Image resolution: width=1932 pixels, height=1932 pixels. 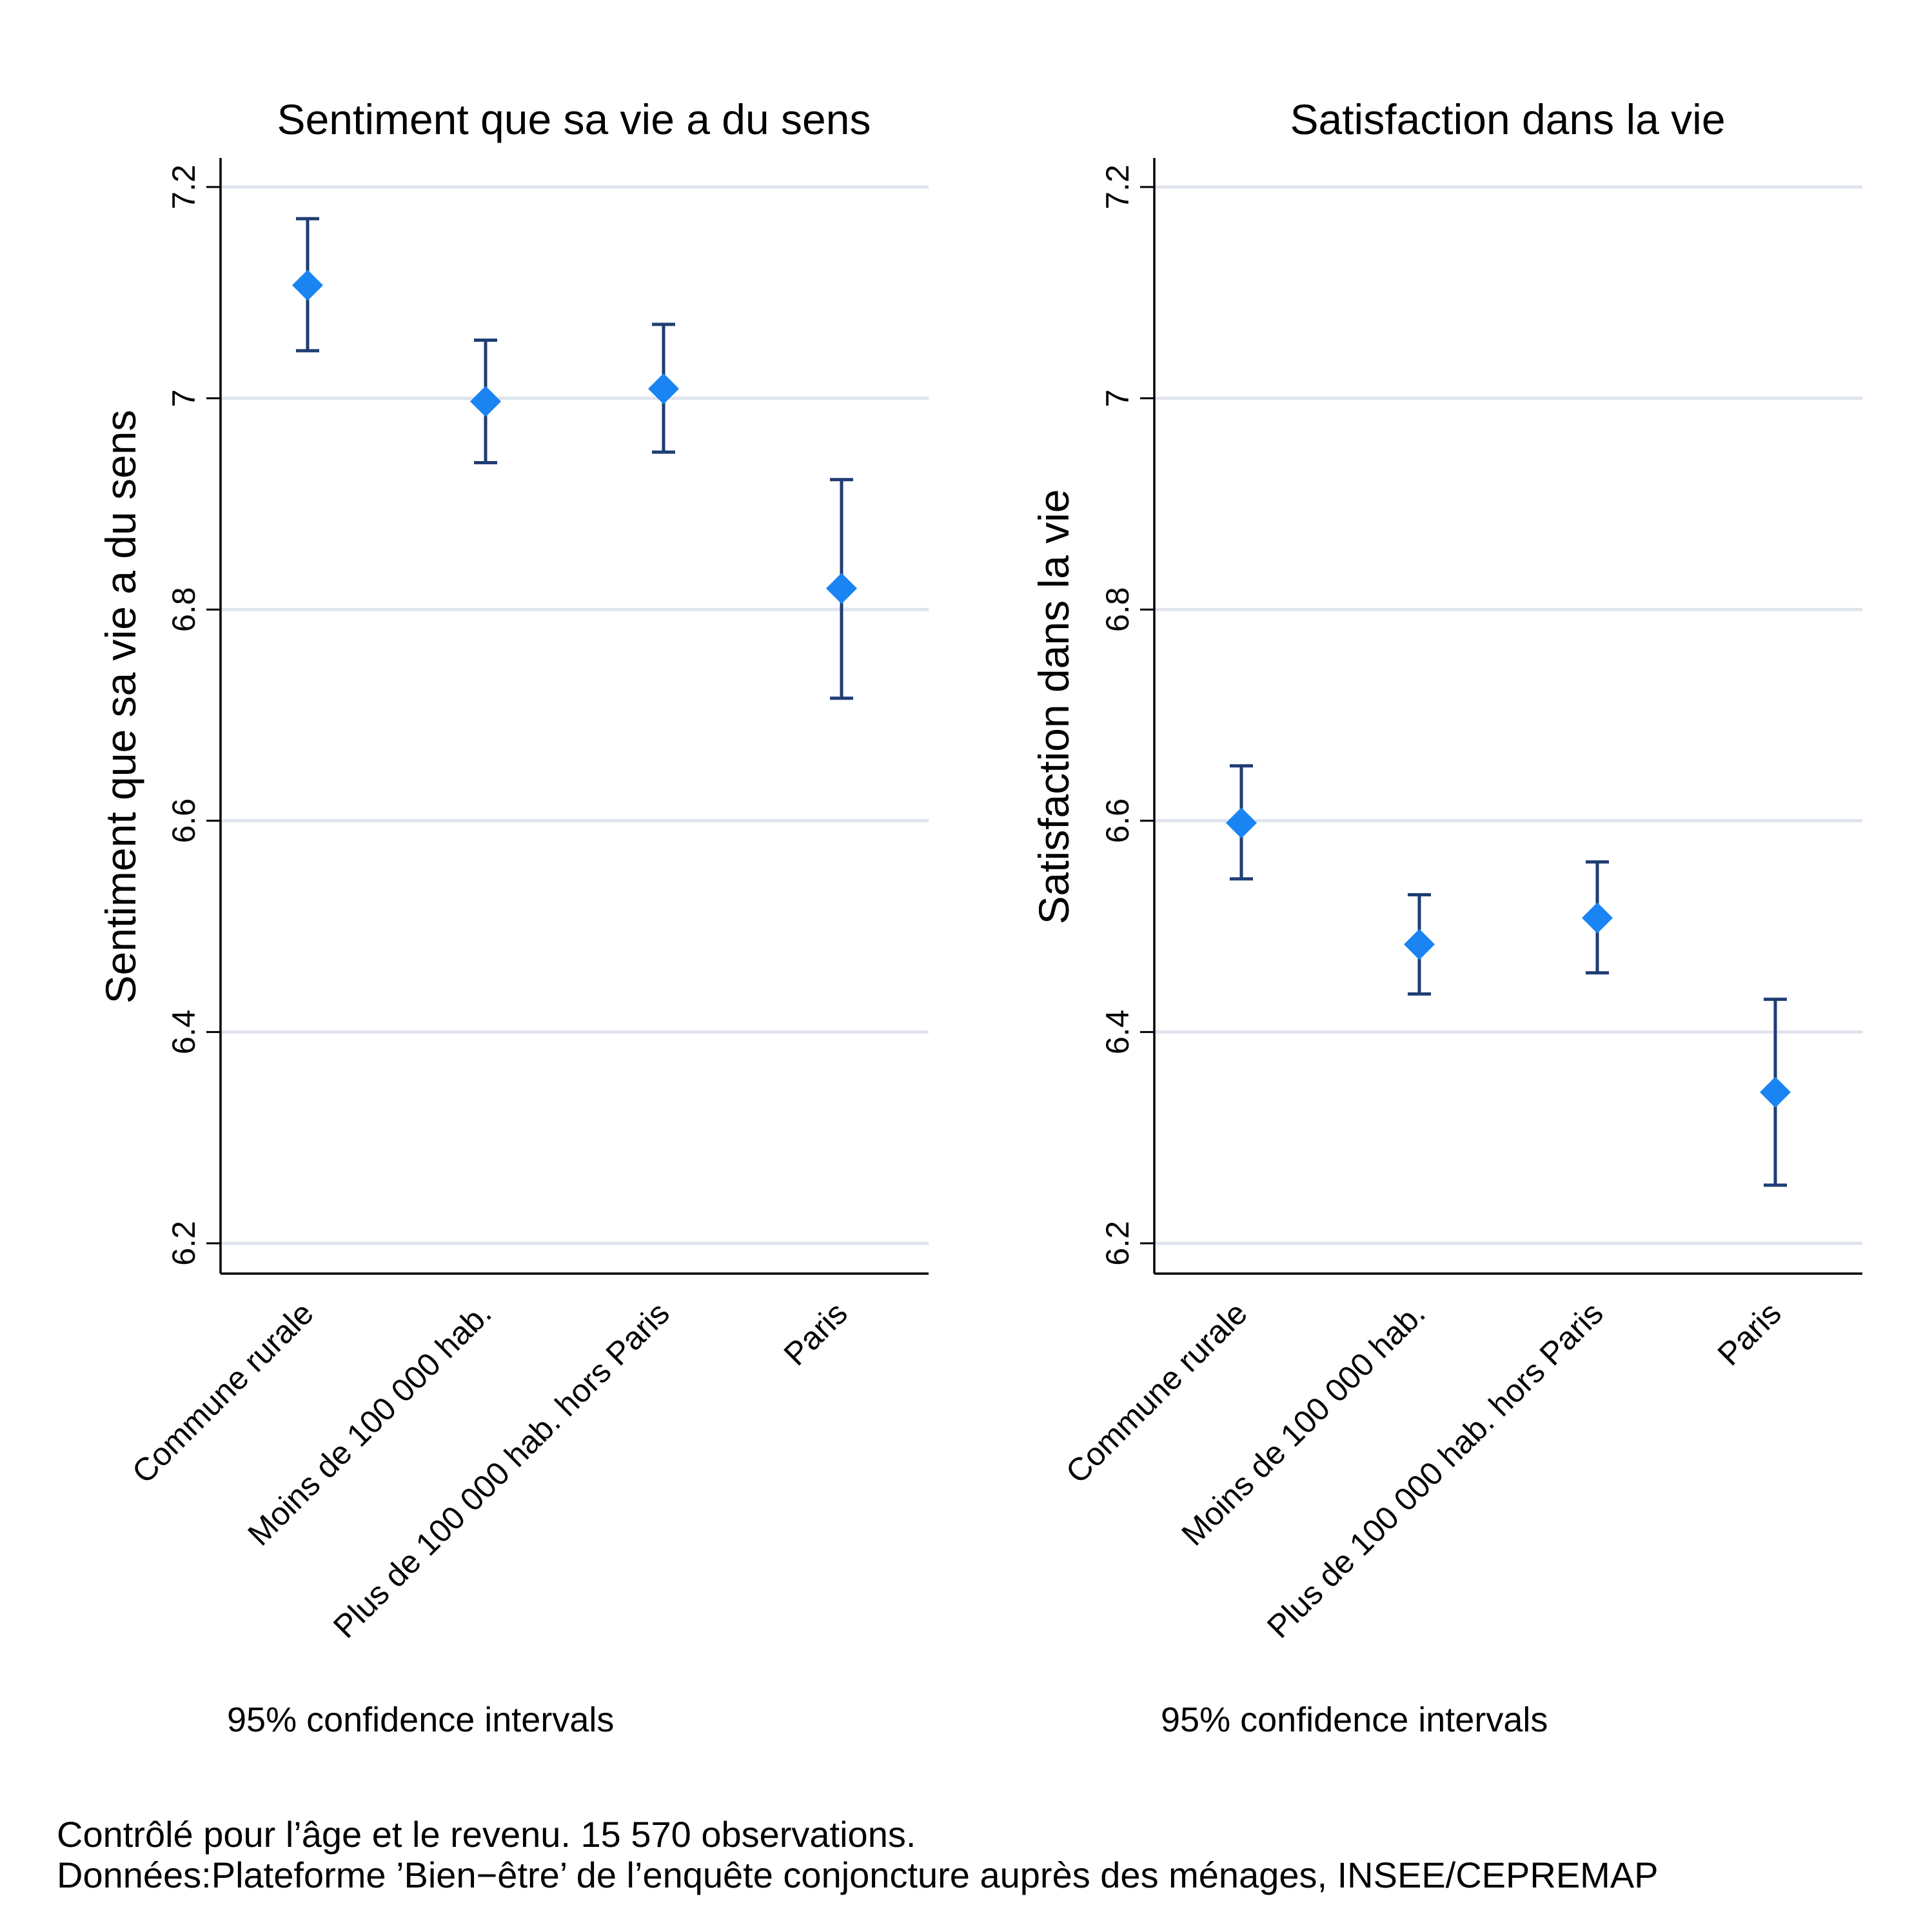 I want to click on panel-title: Satisfaction dans la vie, so click(x=1507, y=119).